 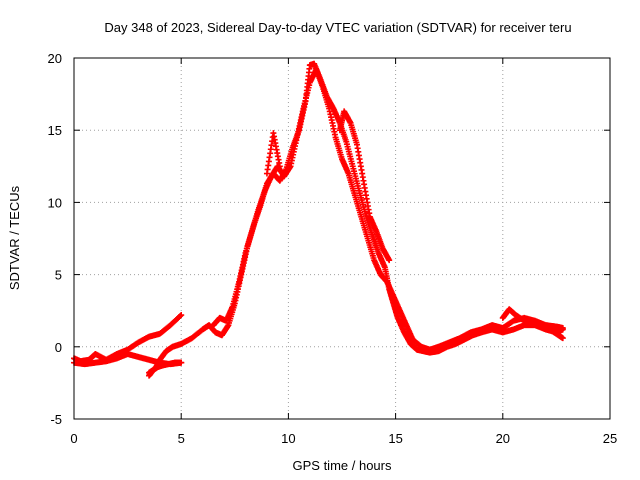 I want to click on x-tick-label: 15, so click(x=395, y=438).